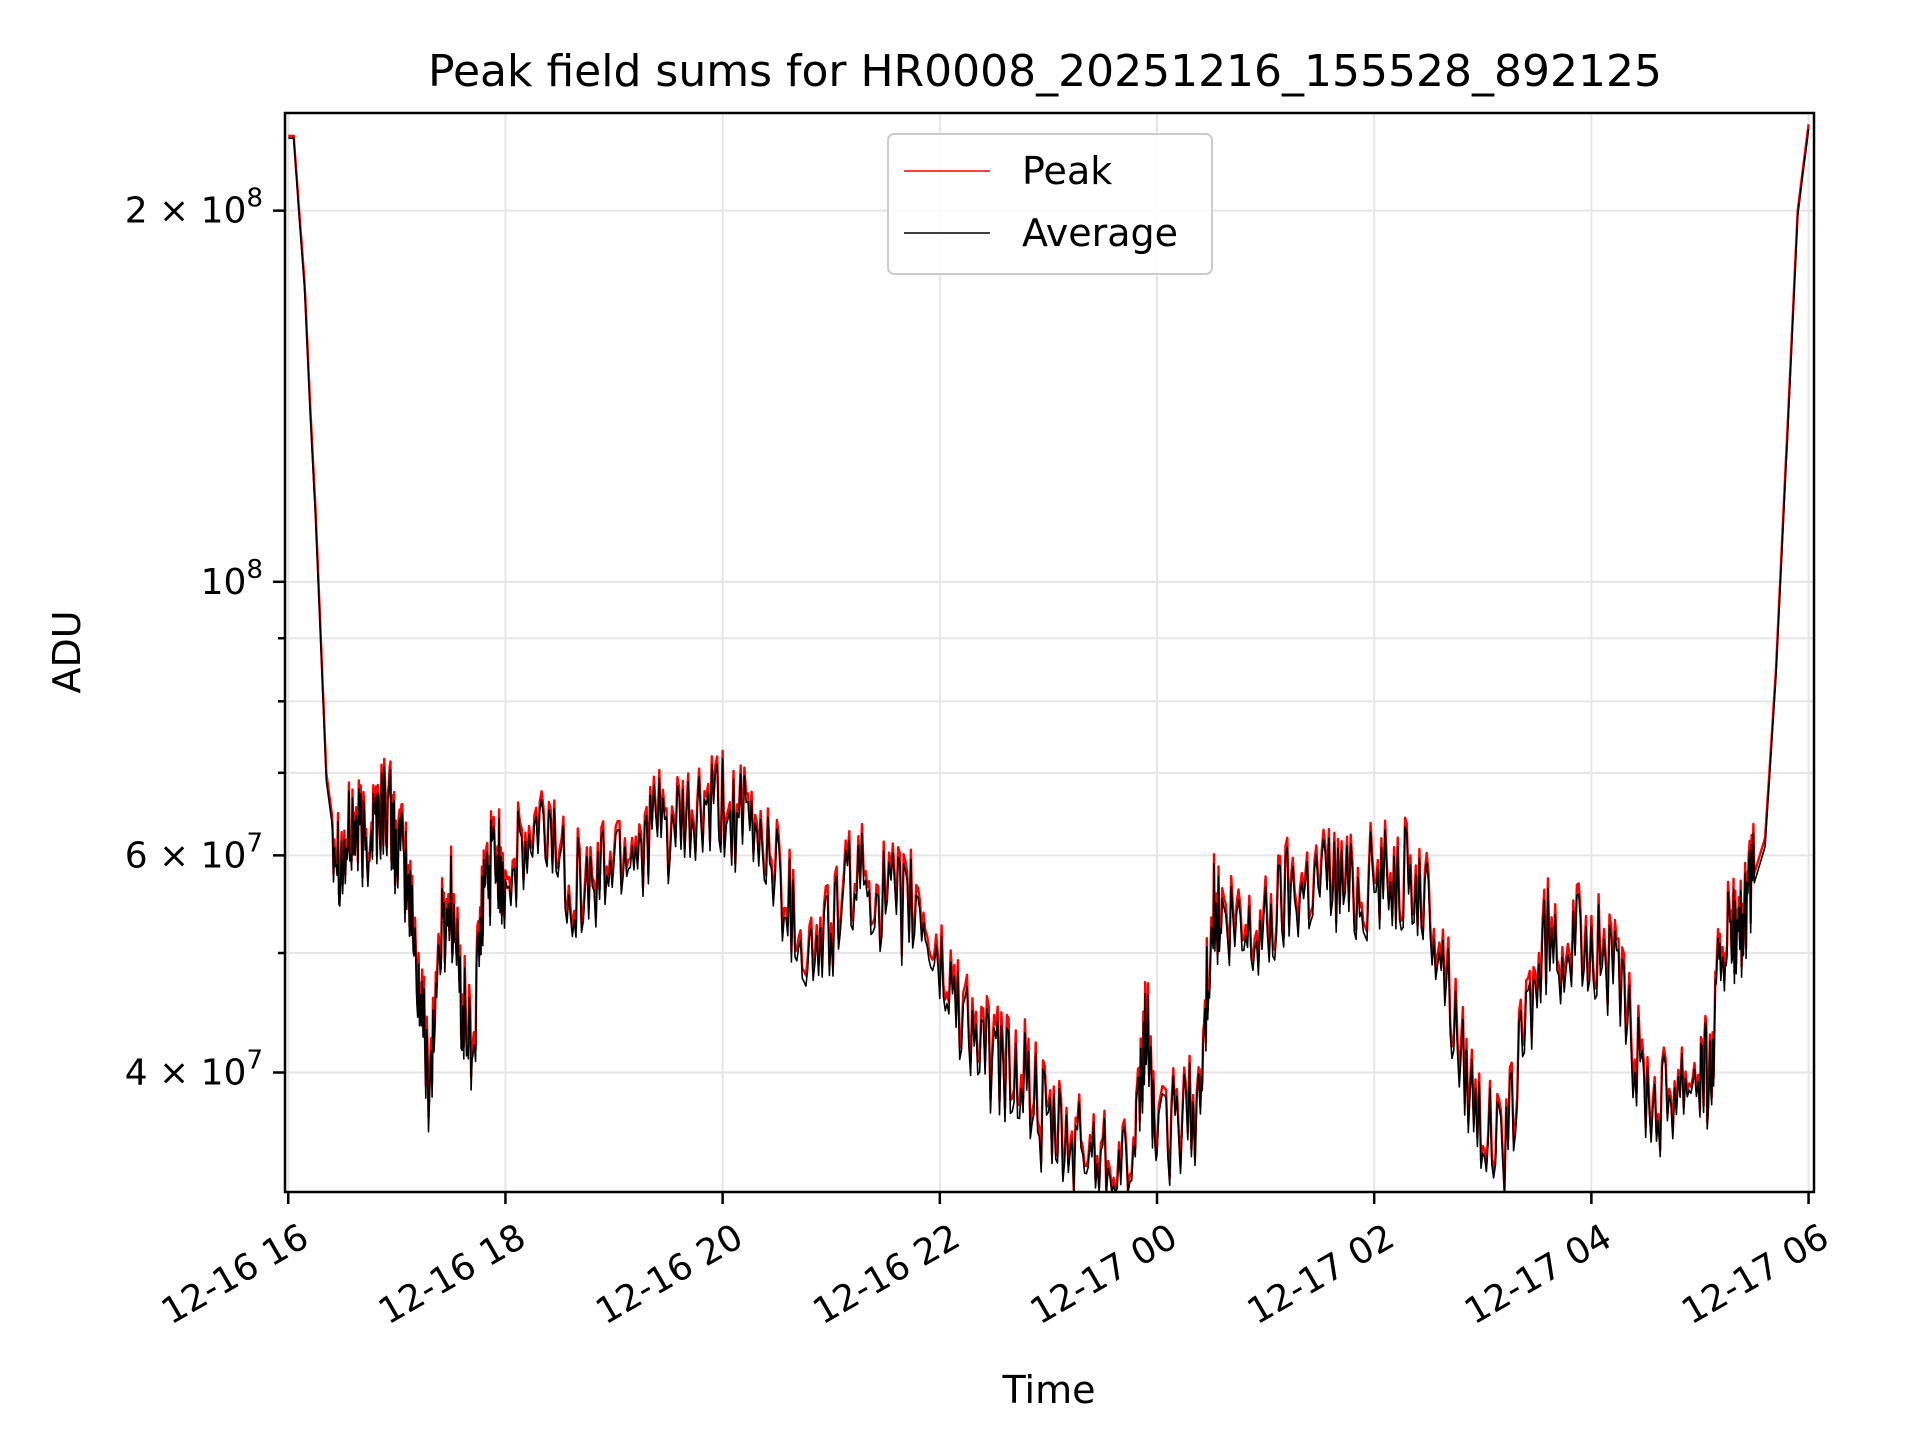  I want to click on y-tick-label: 4 × 107, so click(194, 1070).